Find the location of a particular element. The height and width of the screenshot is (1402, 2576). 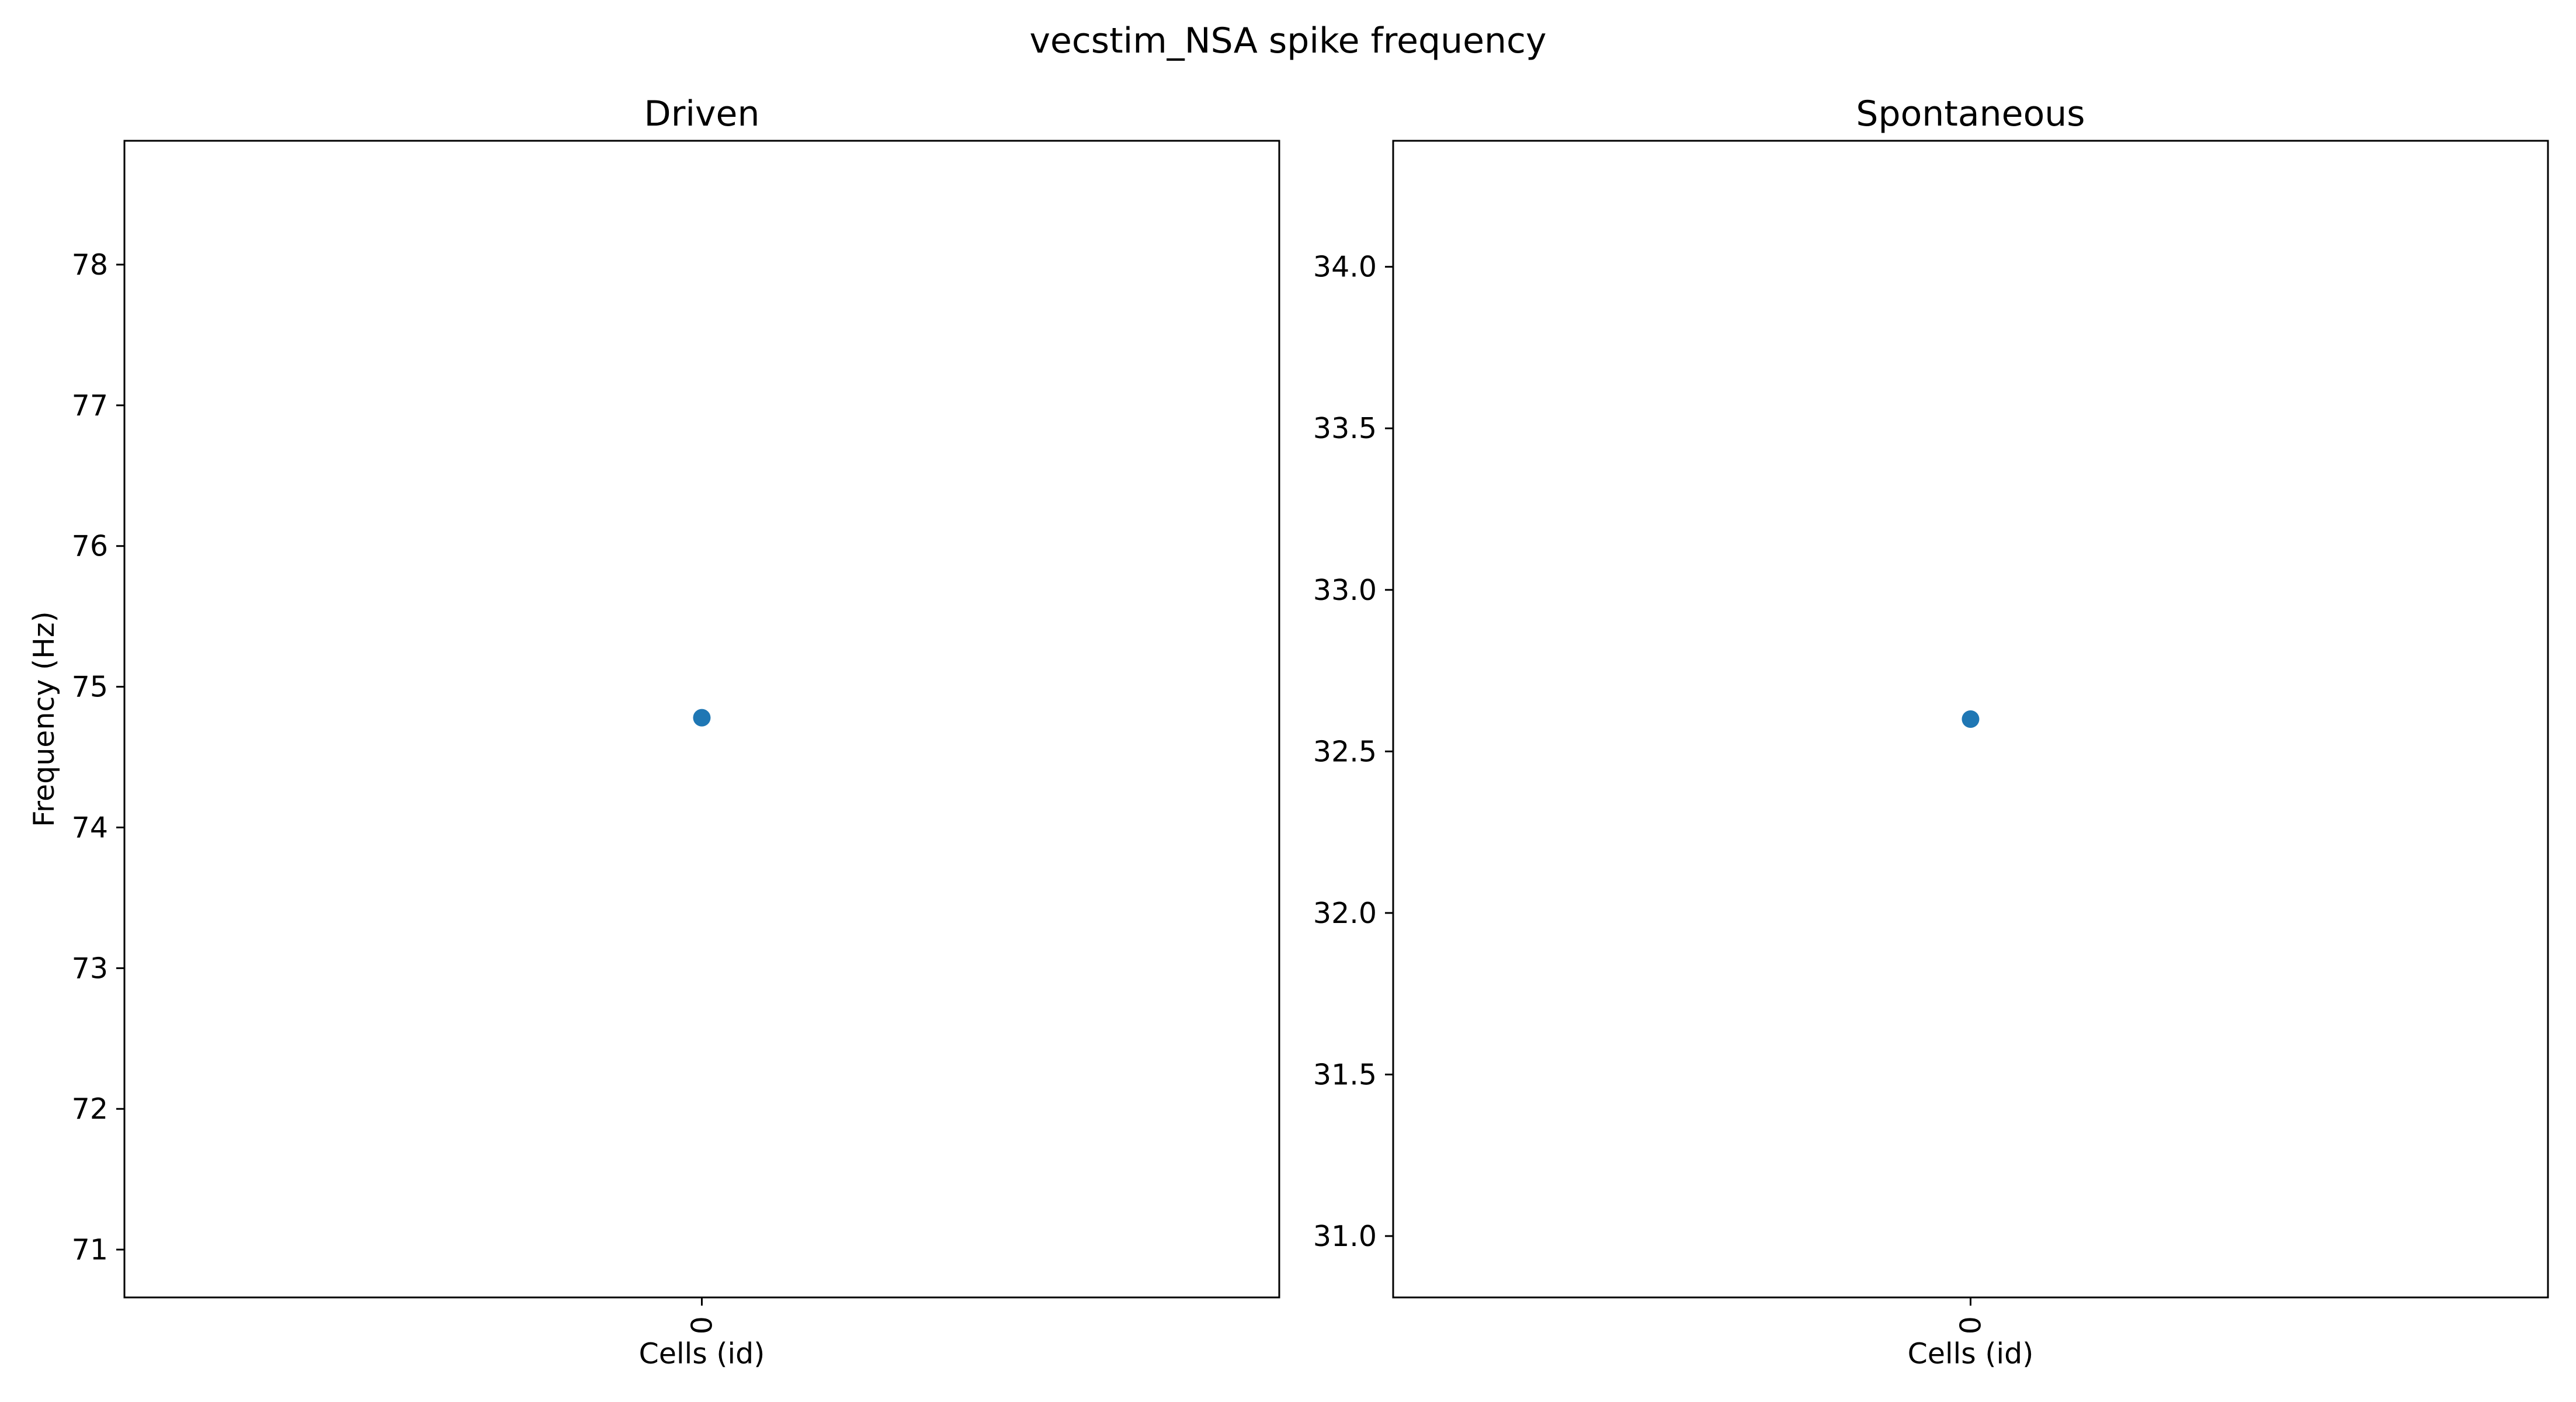

spontaneous-y-tick-label: 31.5 is located at coordinates (1345, 1074).